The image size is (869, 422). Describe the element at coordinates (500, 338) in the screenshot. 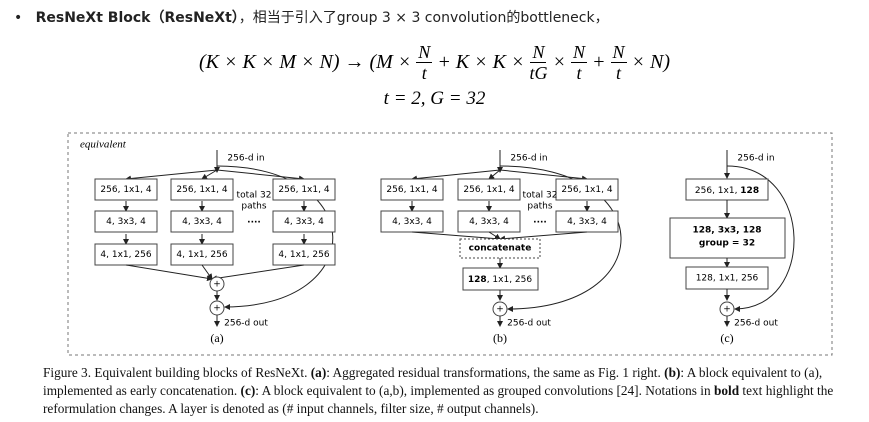

I see `label: (b)` at that location.